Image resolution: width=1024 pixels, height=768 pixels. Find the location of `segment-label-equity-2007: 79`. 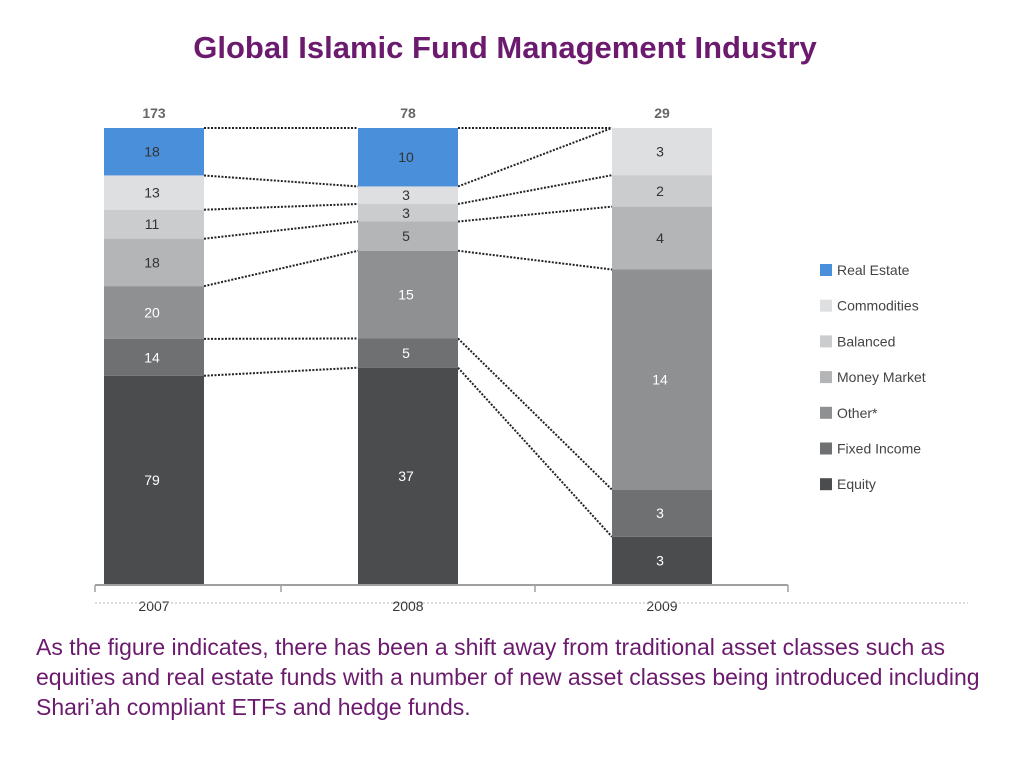

segment-label-equity-2007: 79 is located at coordinates (152, 480).